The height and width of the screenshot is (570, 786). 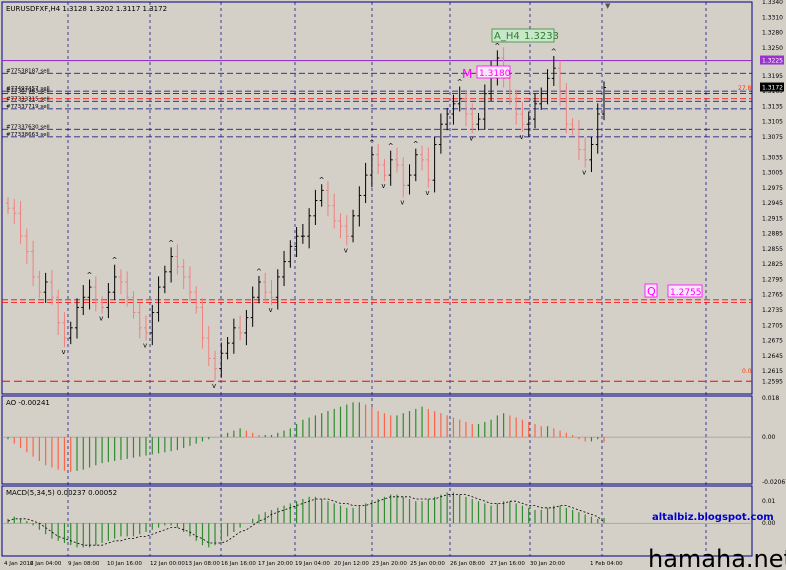 I want to click on q-value: 1.2755, so click(x=686, y=293).